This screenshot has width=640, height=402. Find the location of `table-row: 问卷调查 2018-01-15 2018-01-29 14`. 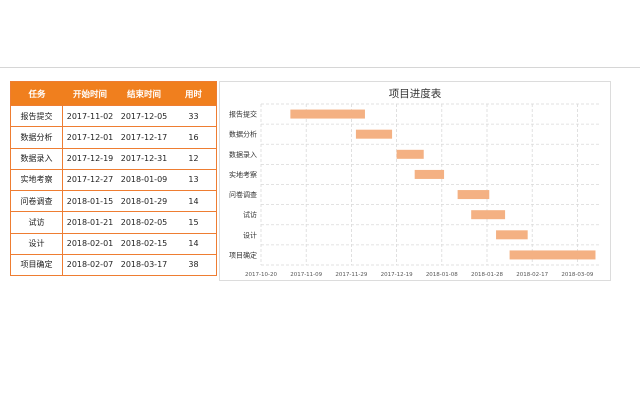

table-row: 问卷调查 2018-01-15 2018-01-29 14 is located at coordinates (113, 201).